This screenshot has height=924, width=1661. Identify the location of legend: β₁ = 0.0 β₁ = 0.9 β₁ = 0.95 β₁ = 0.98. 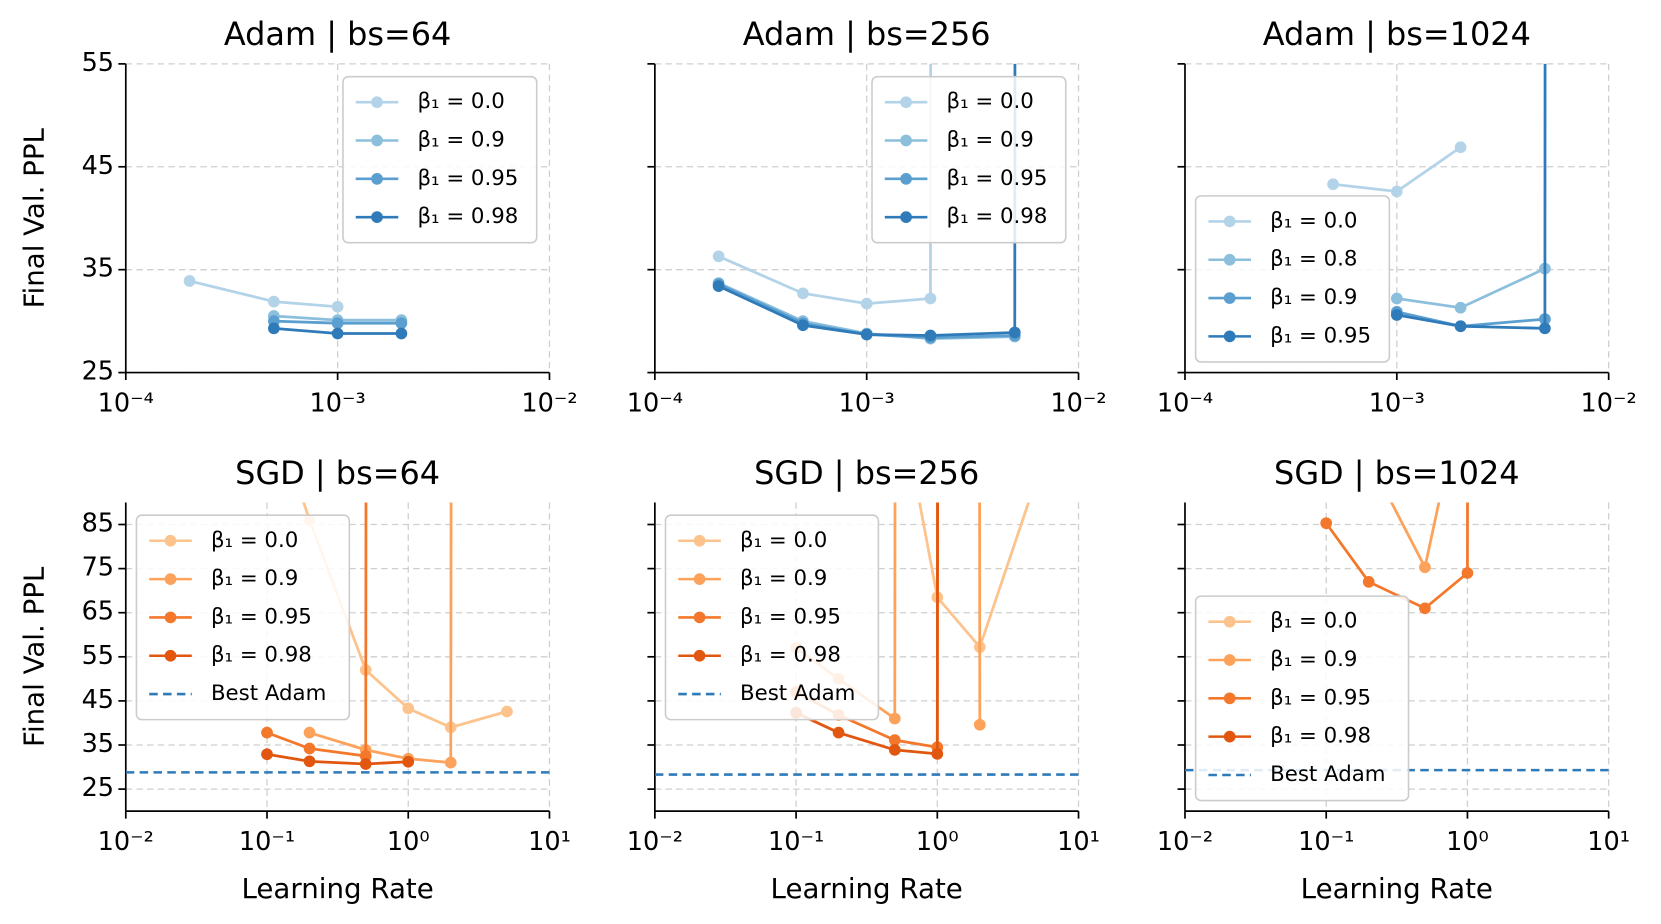
(969, 159).